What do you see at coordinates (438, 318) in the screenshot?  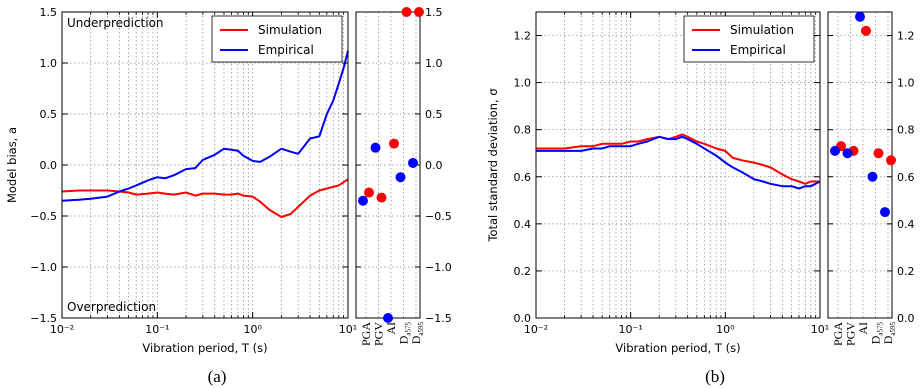 I see `side-y-tick-label: −1.5` at bounding box center [438, 318].